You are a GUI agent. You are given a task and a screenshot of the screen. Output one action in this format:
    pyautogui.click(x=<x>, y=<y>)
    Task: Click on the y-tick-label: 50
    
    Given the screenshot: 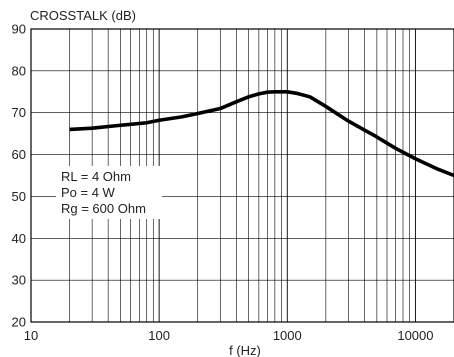 What is the action you would take?
    pyautogui.click(x=19, y=196)
    